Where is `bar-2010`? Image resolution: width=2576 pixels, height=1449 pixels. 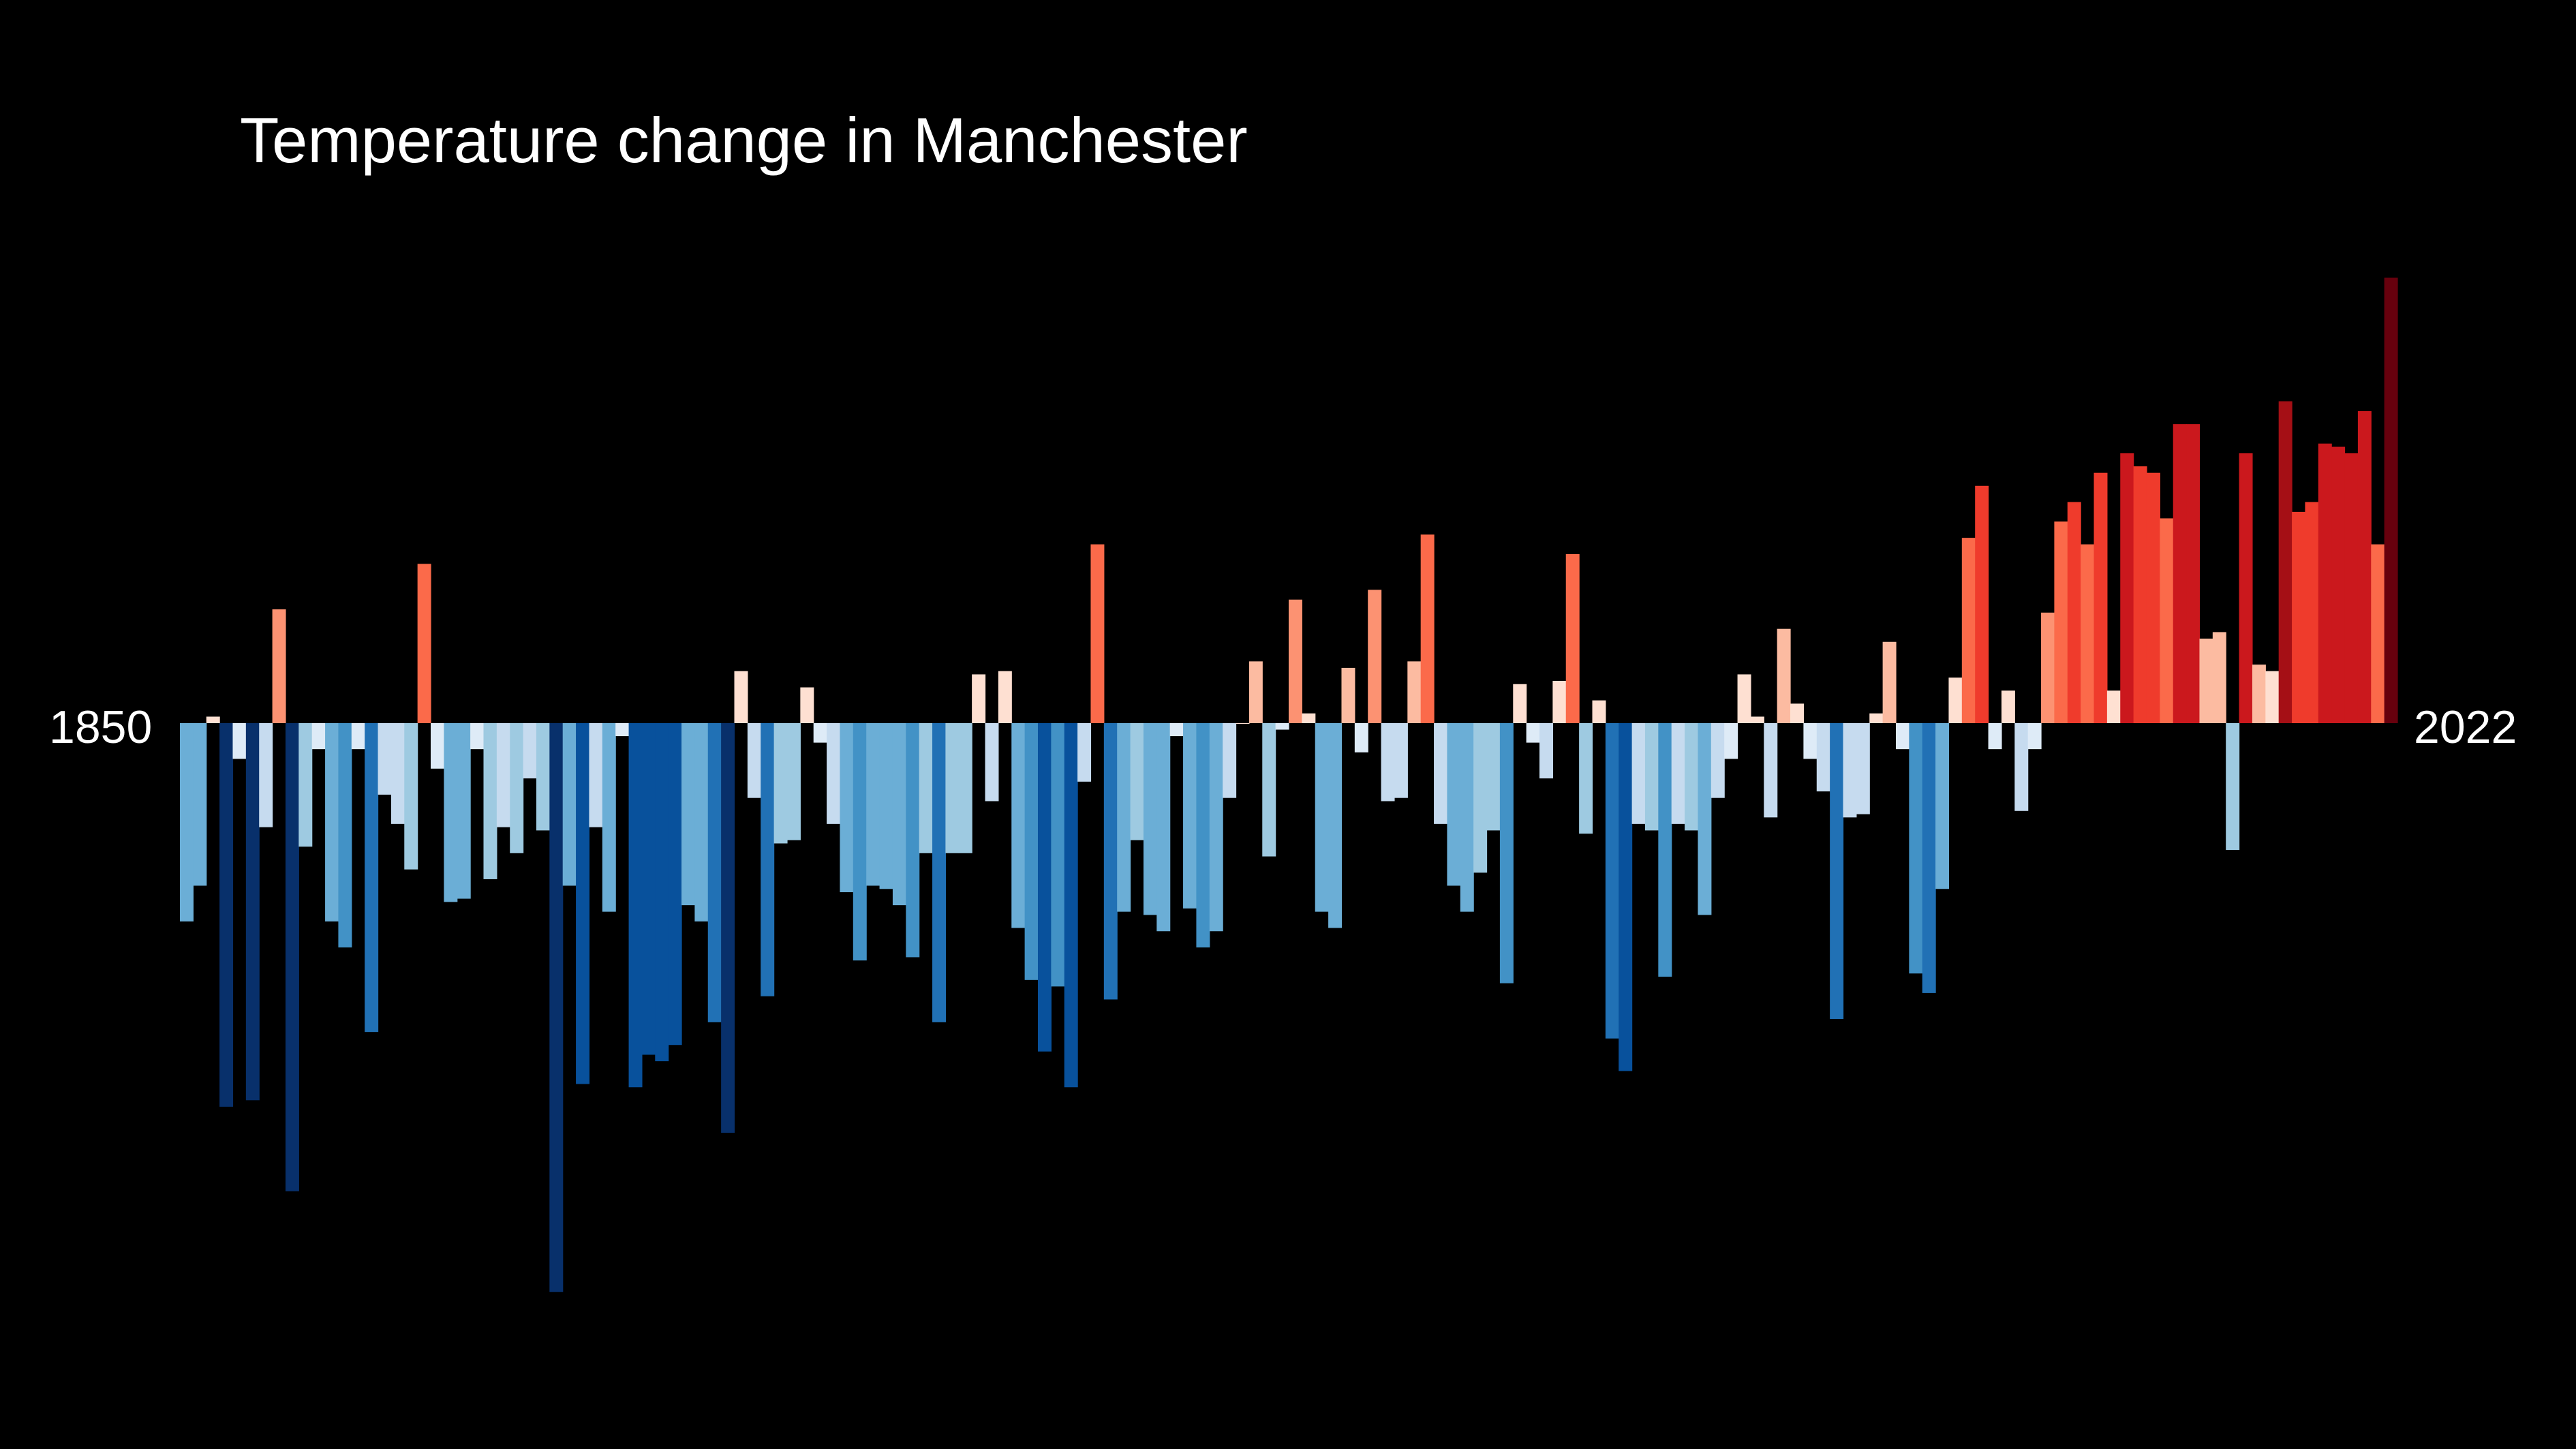 bar-2010 is located at coordinates (2299, 617).